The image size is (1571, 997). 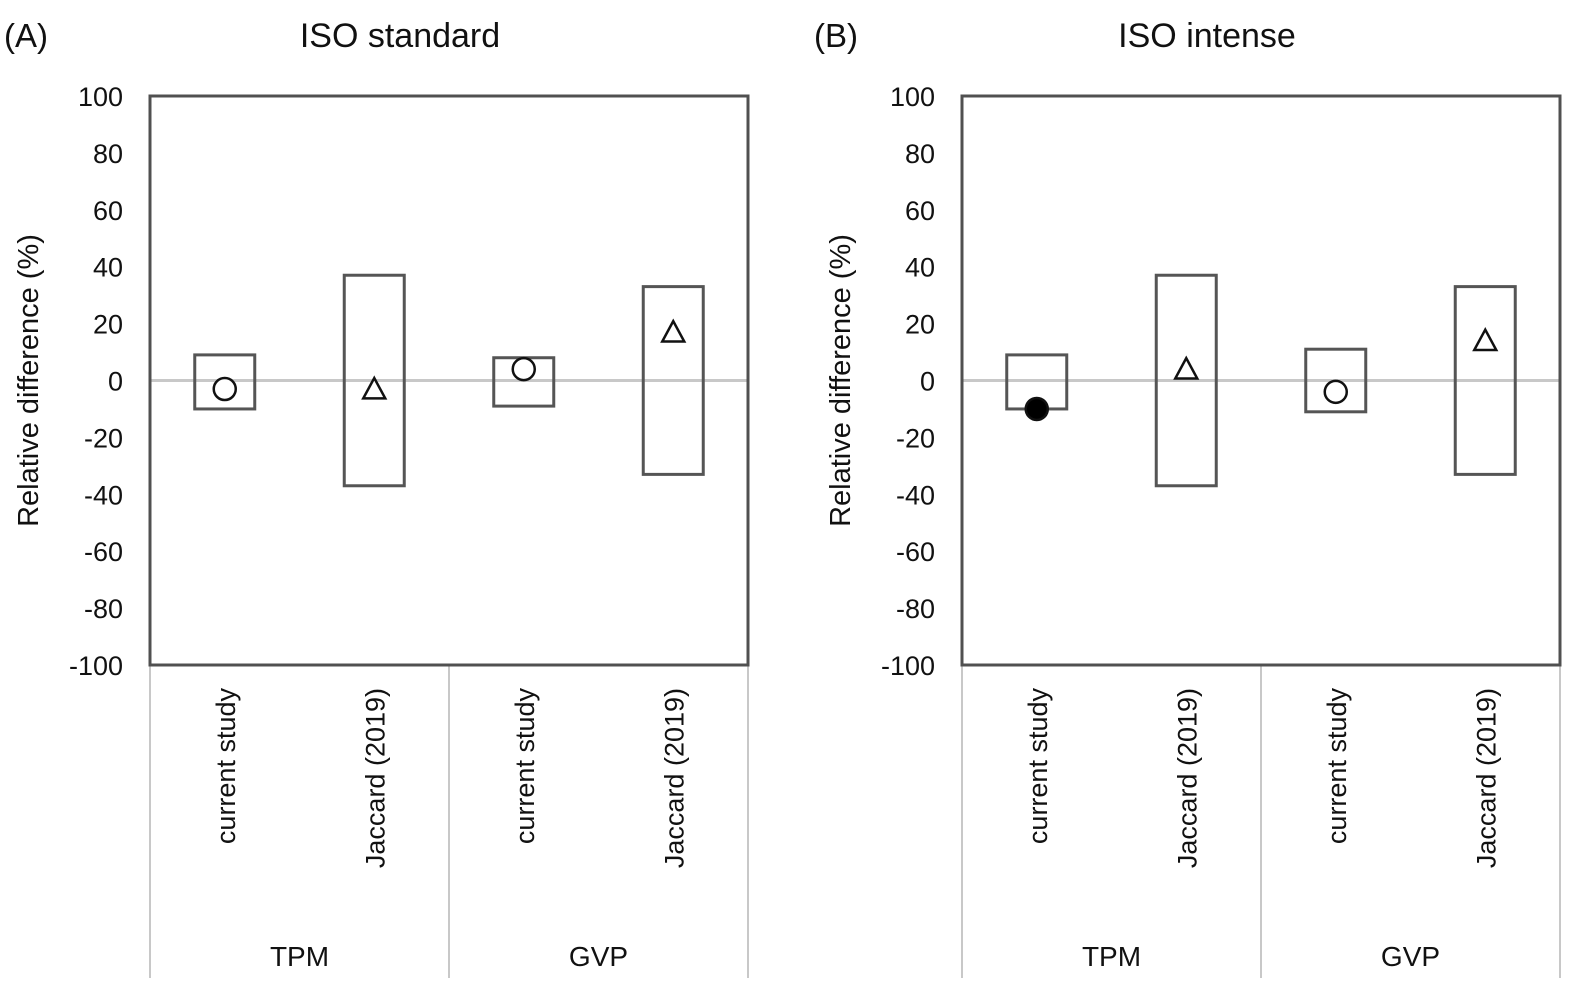 What do you see at coordinates (26, 35) in the screenshot?
I see `panel-label: (A)` at bounding box center [26, 35].